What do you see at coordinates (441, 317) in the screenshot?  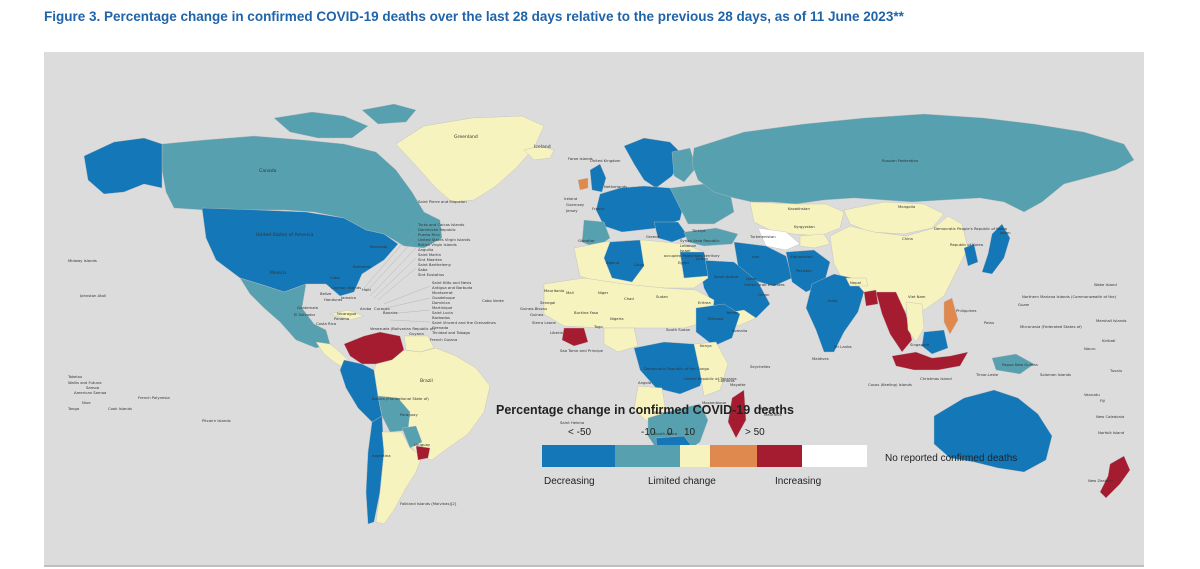 I see `label-caribbean2-7: Barbados` at bounding box center [441, 317].